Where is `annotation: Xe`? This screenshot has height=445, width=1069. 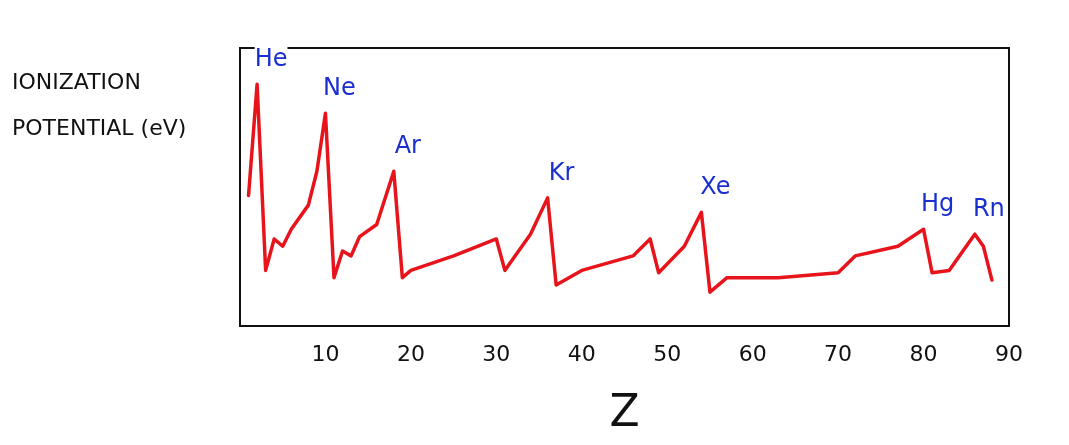 annotation: Xe is located at coordinates (715, 186).